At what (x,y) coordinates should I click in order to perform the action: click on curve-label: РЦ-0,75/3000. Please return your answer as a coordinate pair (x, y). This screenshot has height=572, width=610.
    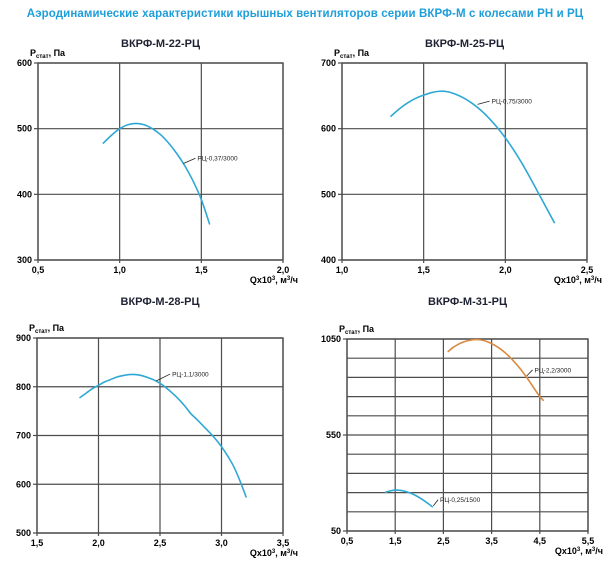
    Looking at the image, I should click on (512, 102).